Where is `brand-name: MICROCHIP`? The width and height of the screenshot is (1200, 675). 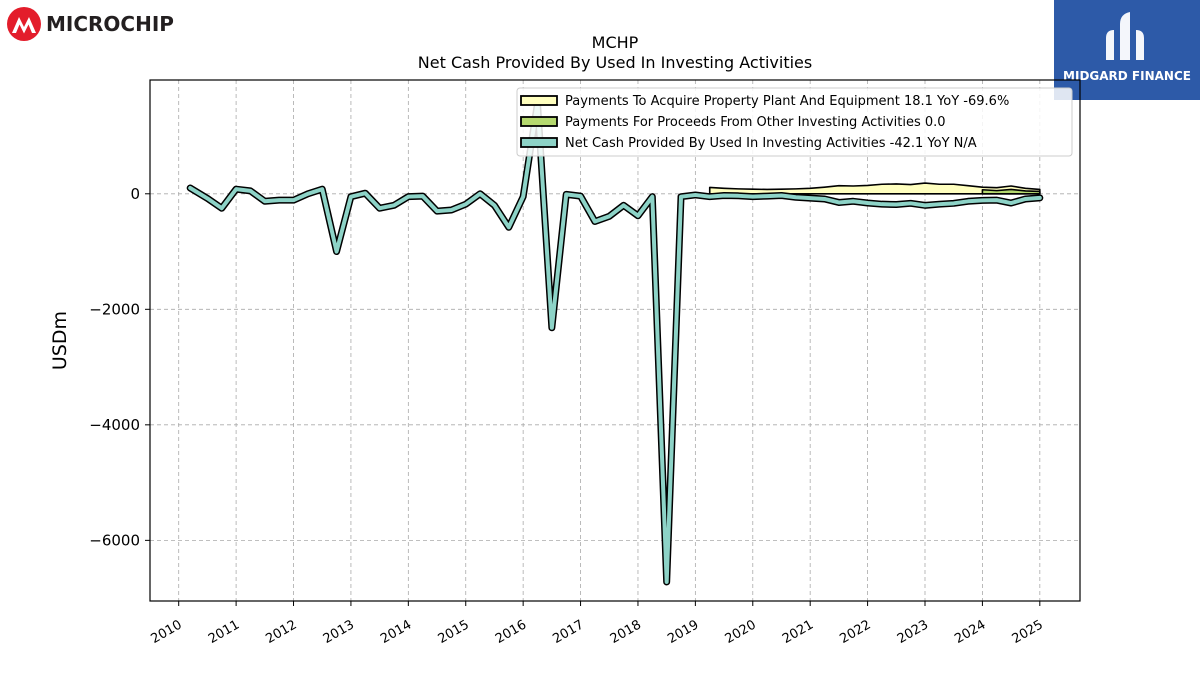
brand-name: MICROCHIP is located at coordinates (110, 24).